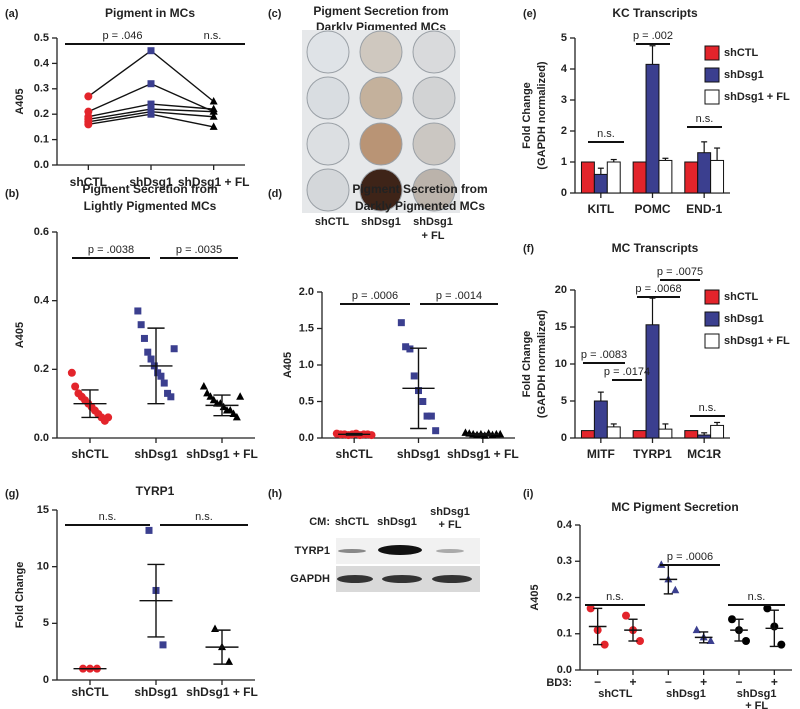 The width and height of the screenshot is (800, 709). I want to click on significance-label: p = .002, so click(653, 36).